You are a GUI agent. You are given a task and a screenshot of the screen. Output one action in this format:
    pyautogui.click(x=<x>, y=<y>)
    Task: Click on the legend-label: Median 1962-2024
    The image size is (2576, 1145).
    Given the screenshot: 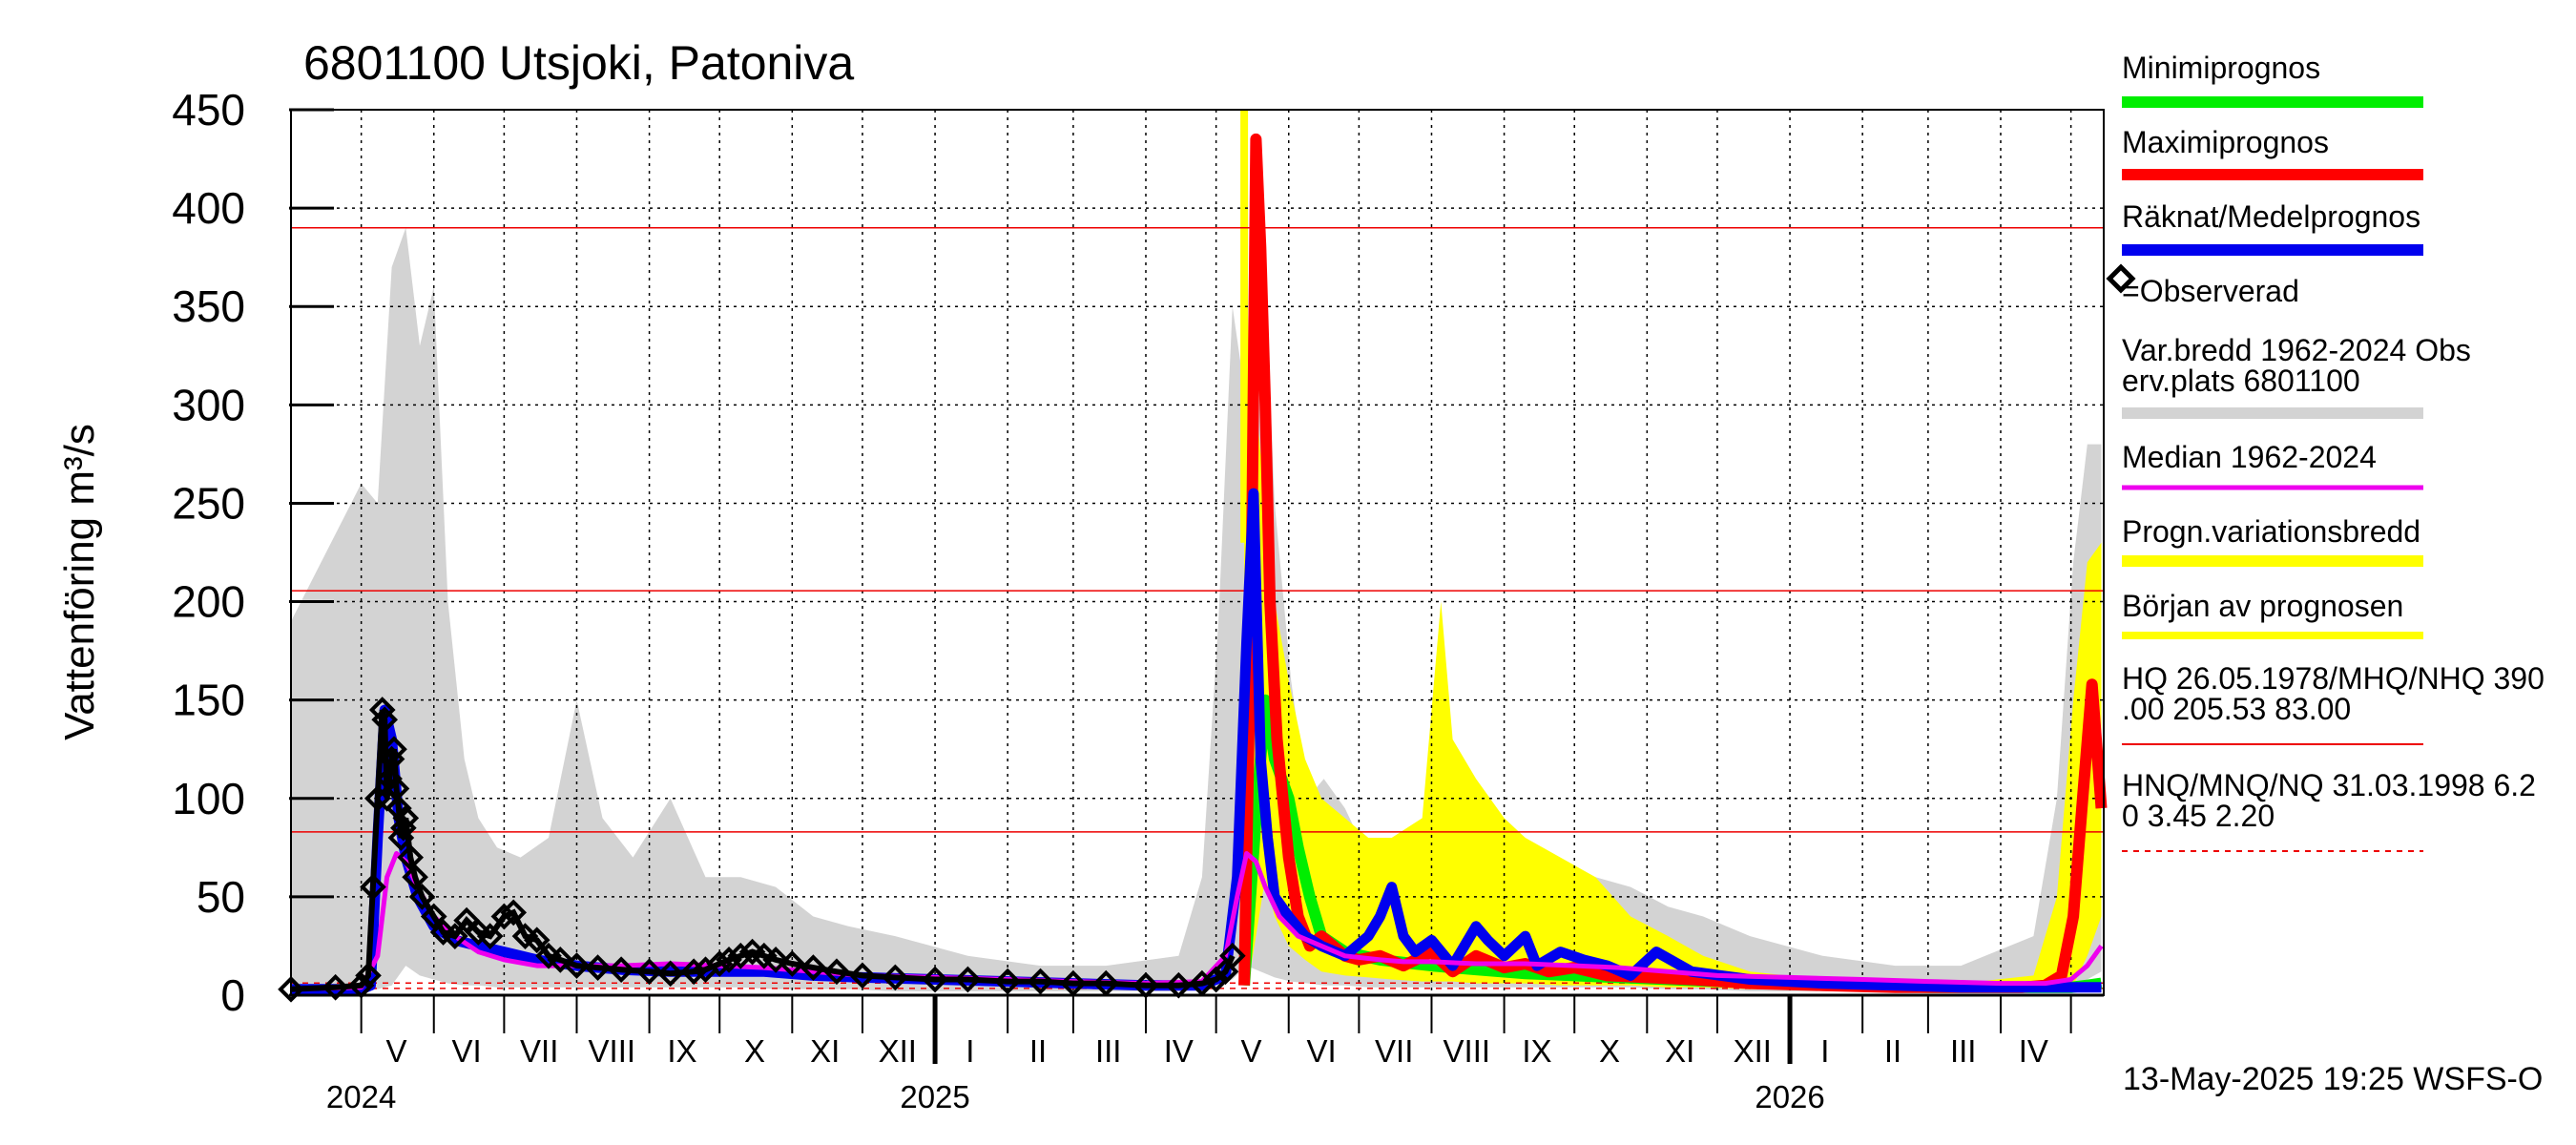 What is the action you would take?
    pyautogui.click(x=2249, y=457)
    